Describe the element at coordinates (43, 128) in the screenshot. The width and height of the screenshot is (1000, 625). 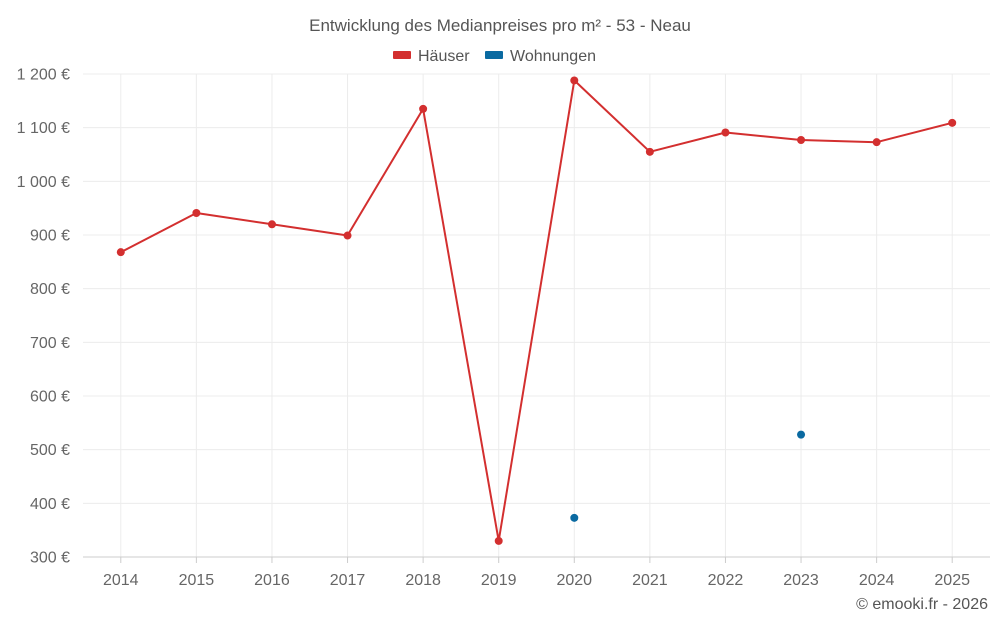
I see `y-tick-label: 1 100 €` at that location.